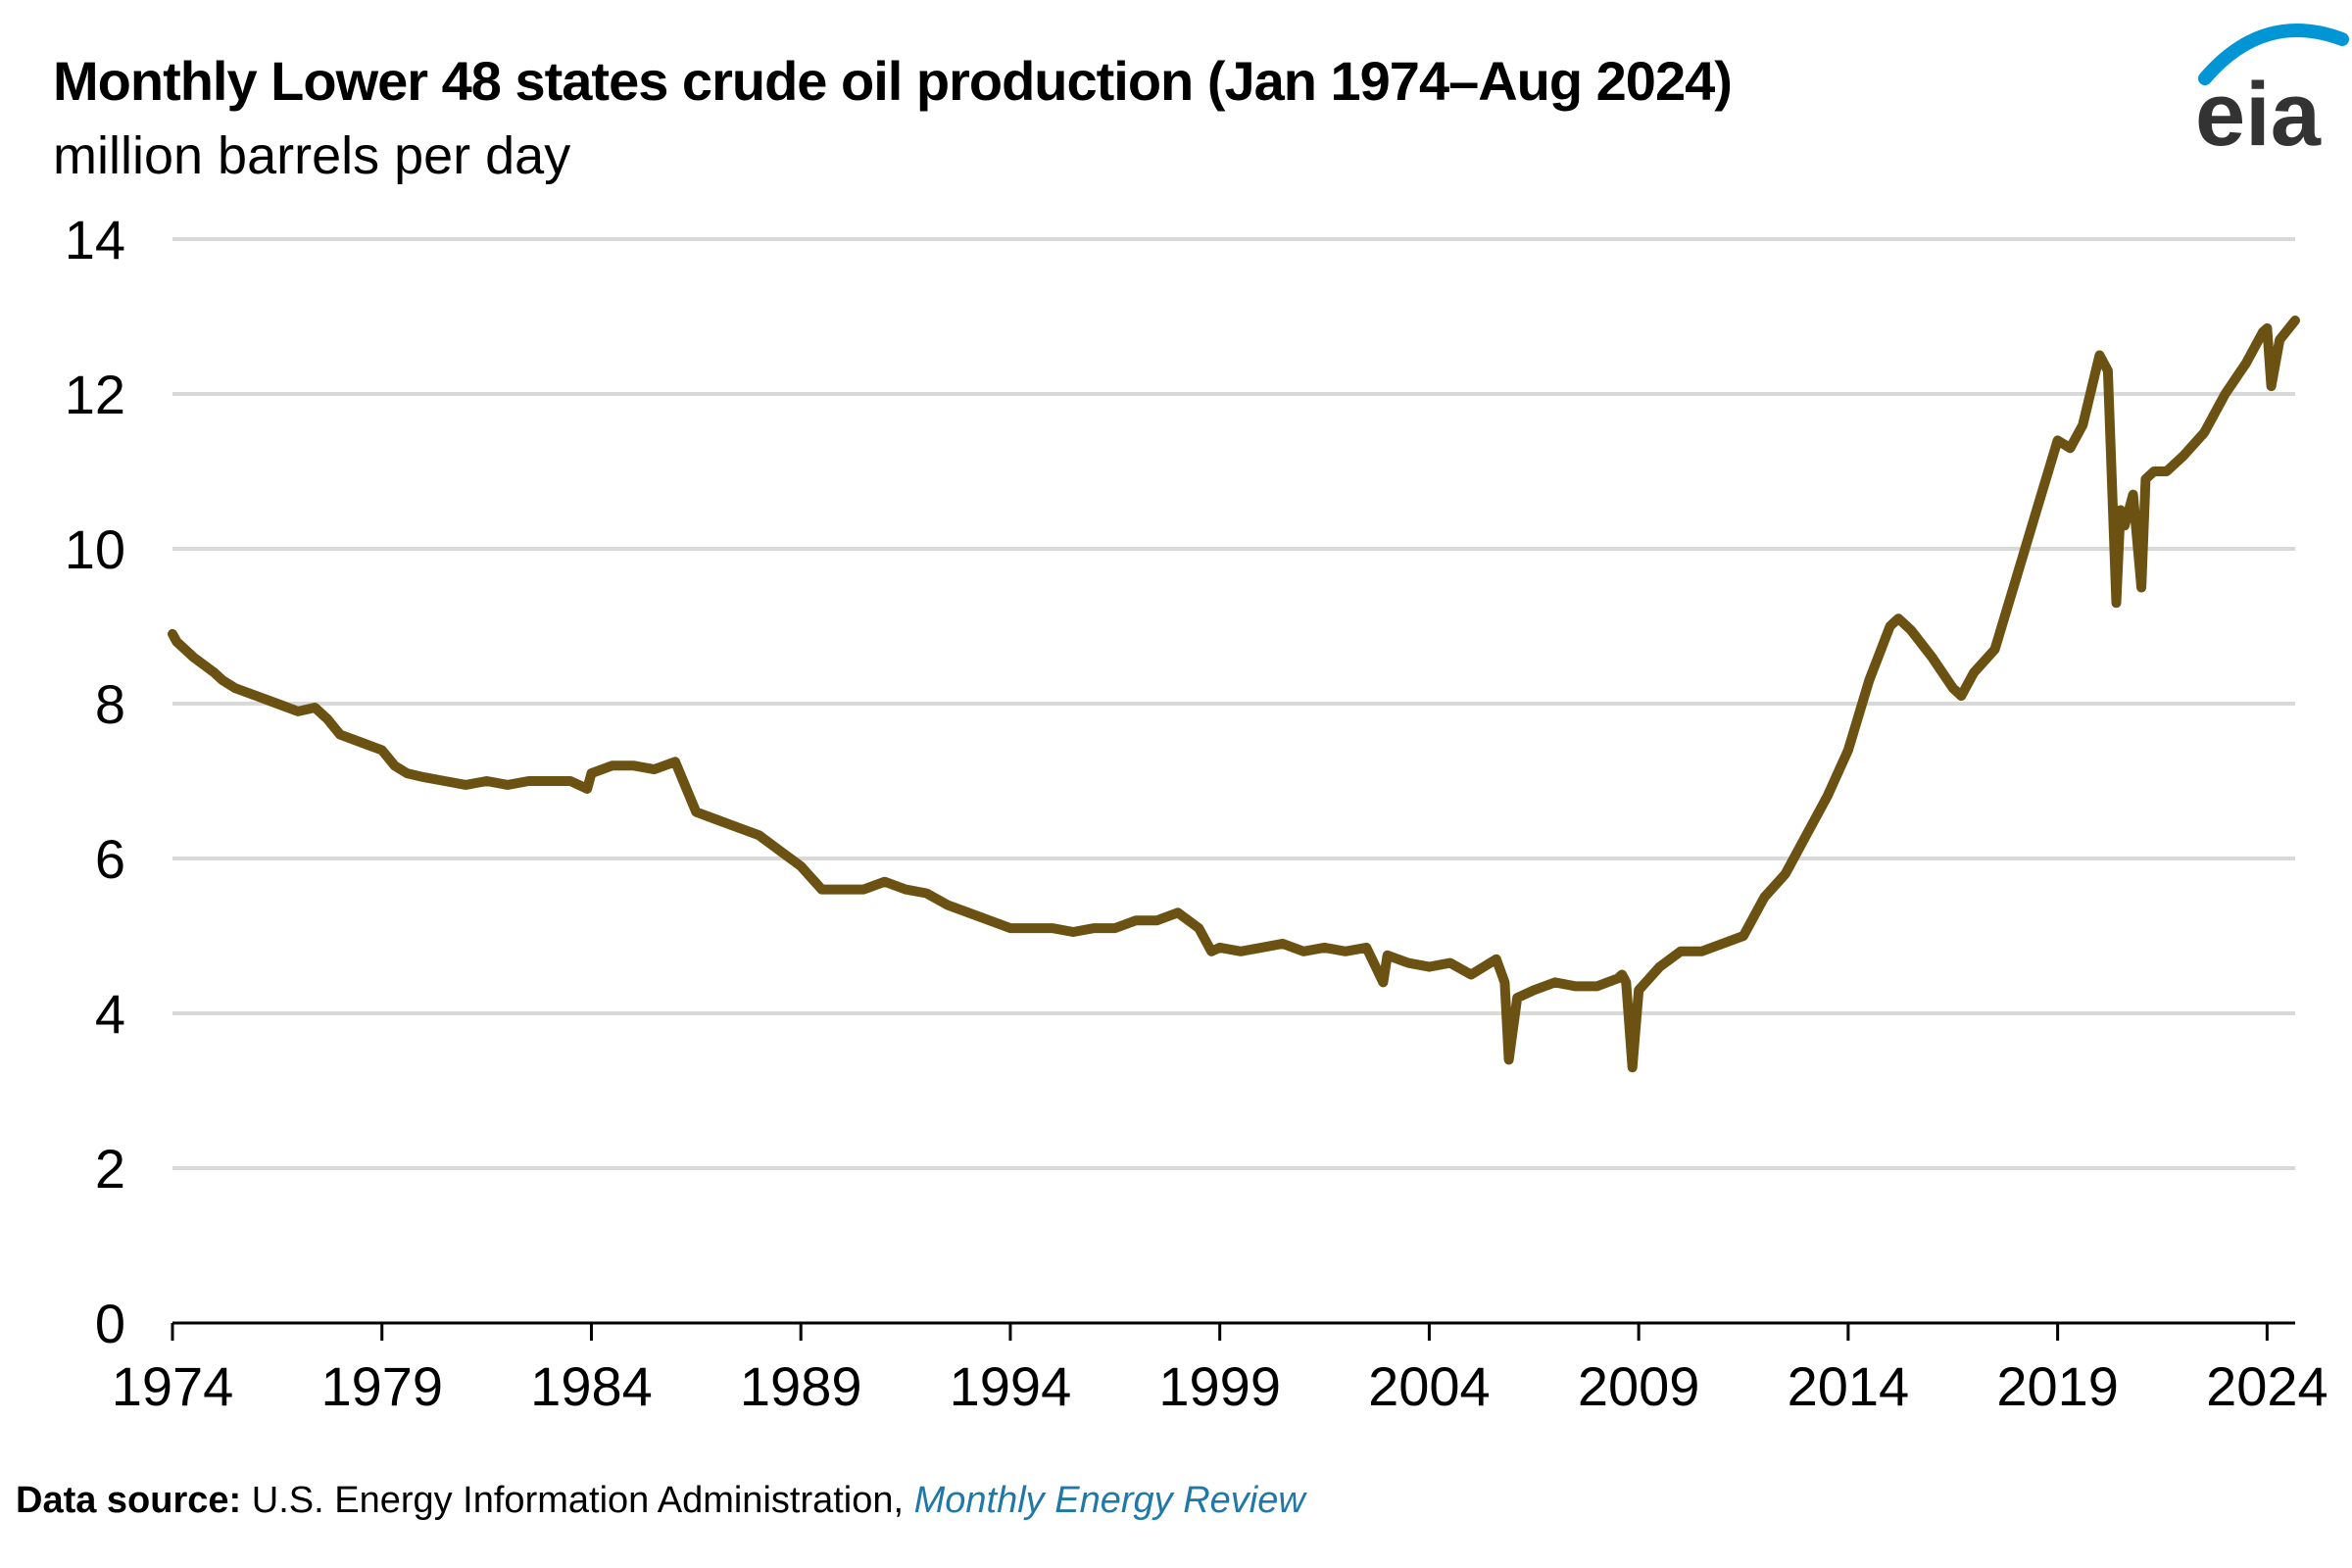  Describe the element at coordinates (95, 394) in the screenshot. I see `y-tick-label: 12` at that location.